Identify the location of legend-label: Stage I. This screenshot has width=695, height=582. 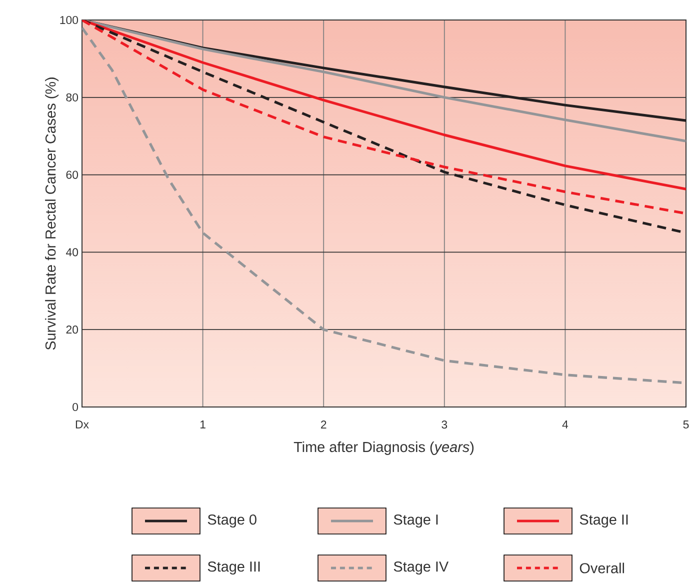
(416, 521).